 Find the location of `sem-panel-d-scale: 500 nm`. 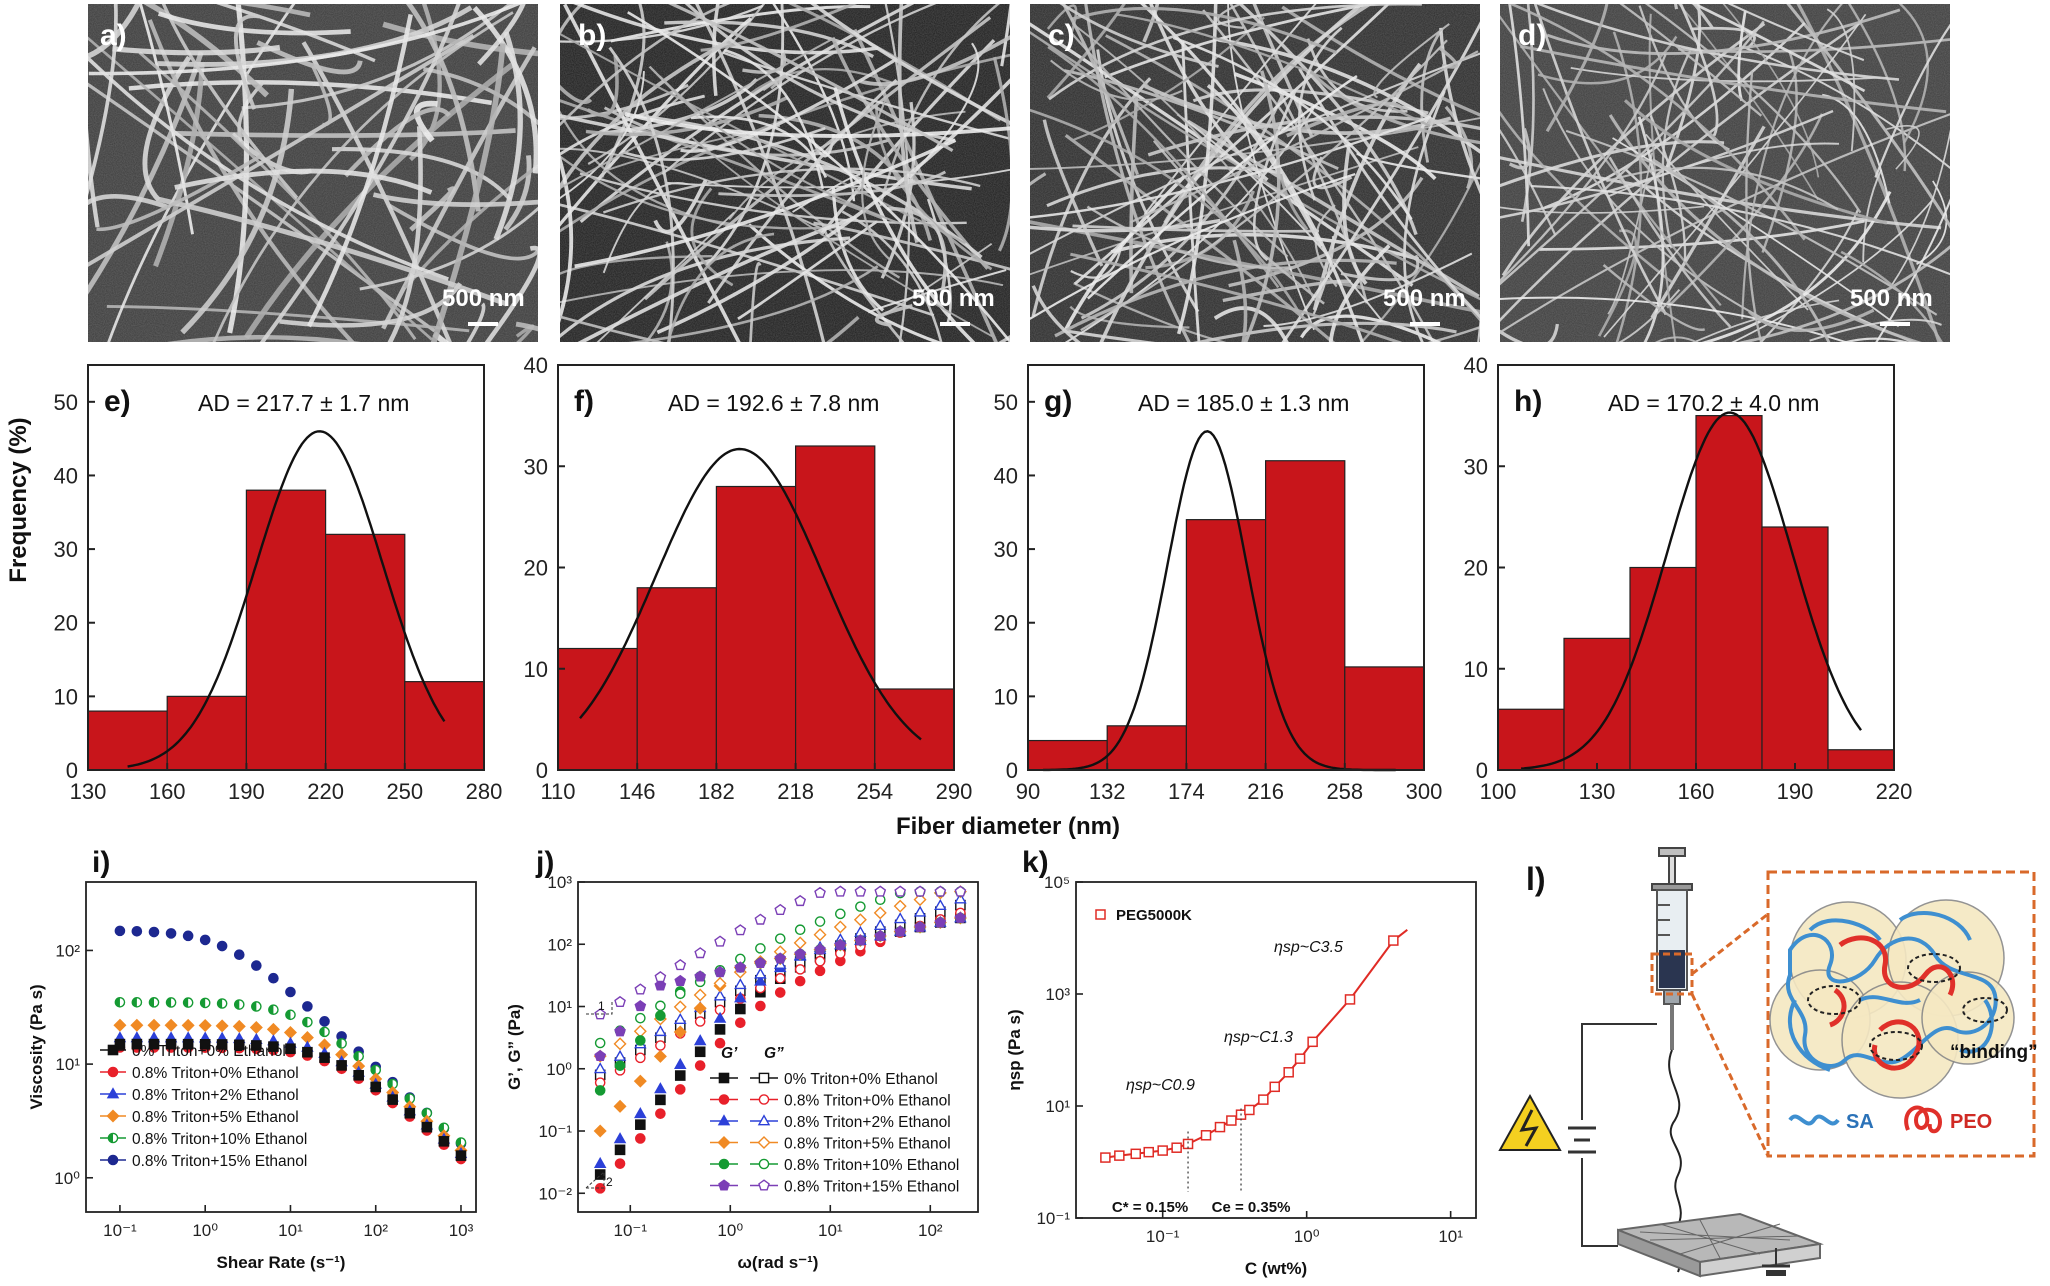

sem-panel-d-scale: 500 nm is located at coordinates (1891, 298).